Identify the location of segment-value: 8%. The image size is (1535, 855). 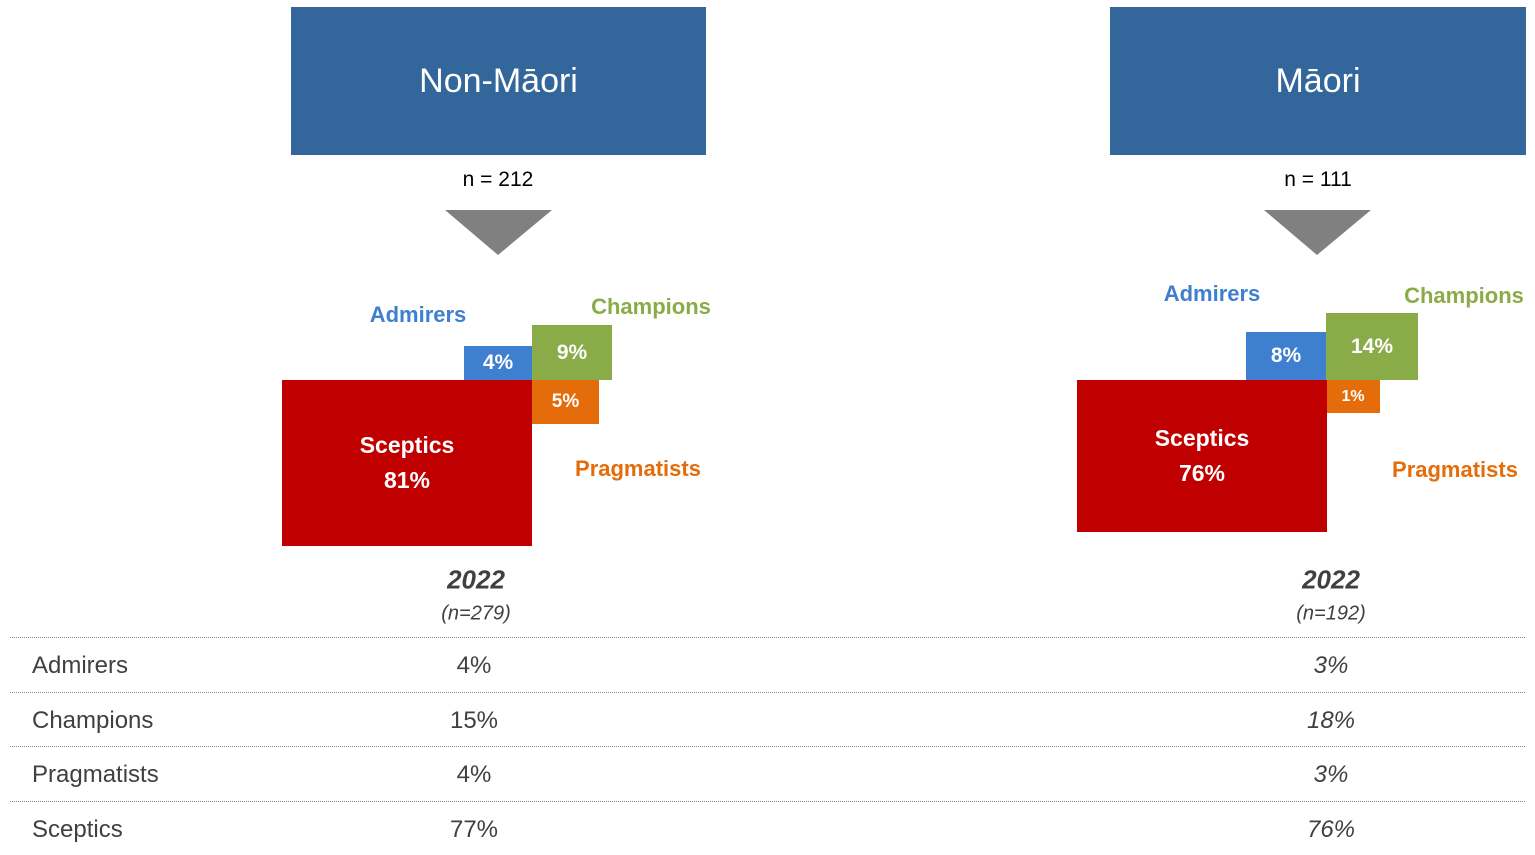
(1286, 355).